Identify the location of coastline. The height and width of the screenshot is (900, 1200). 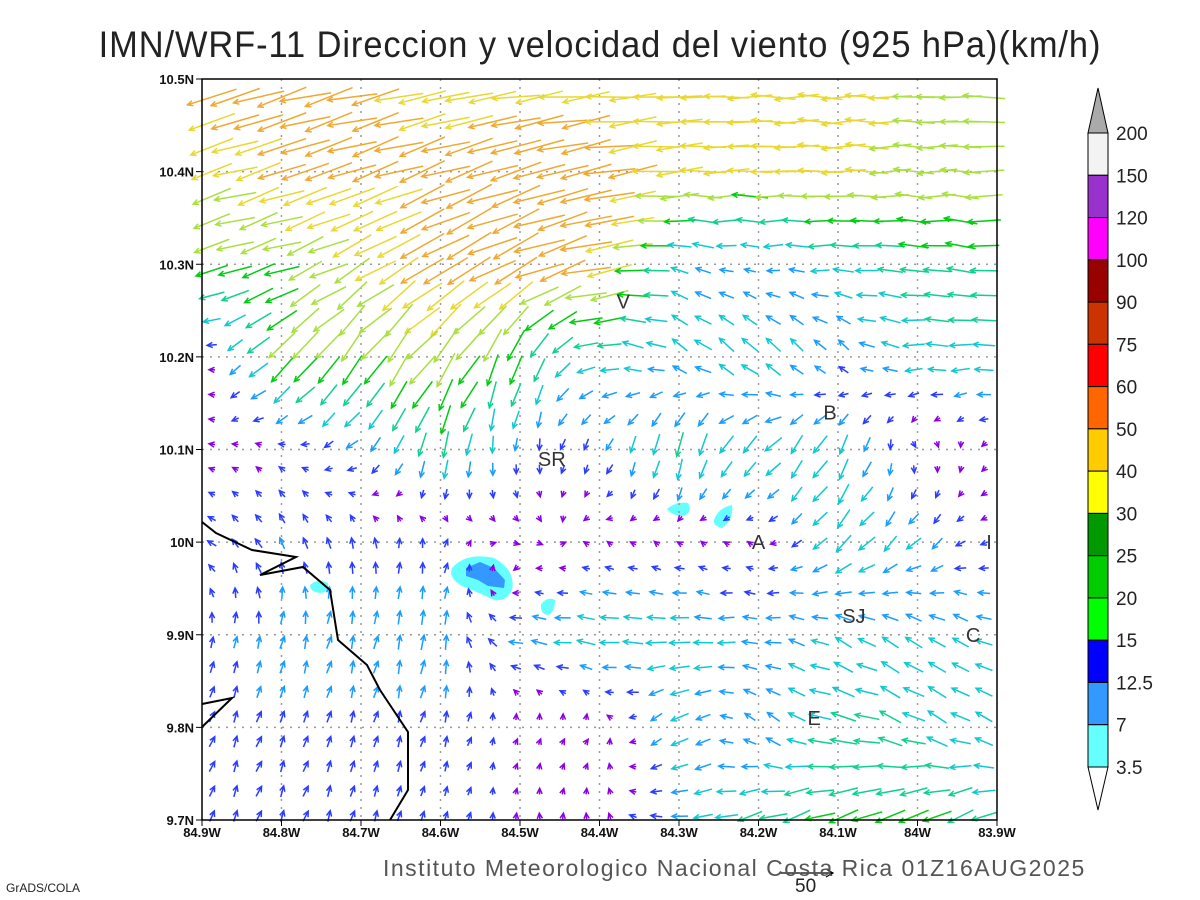
(305, 671).